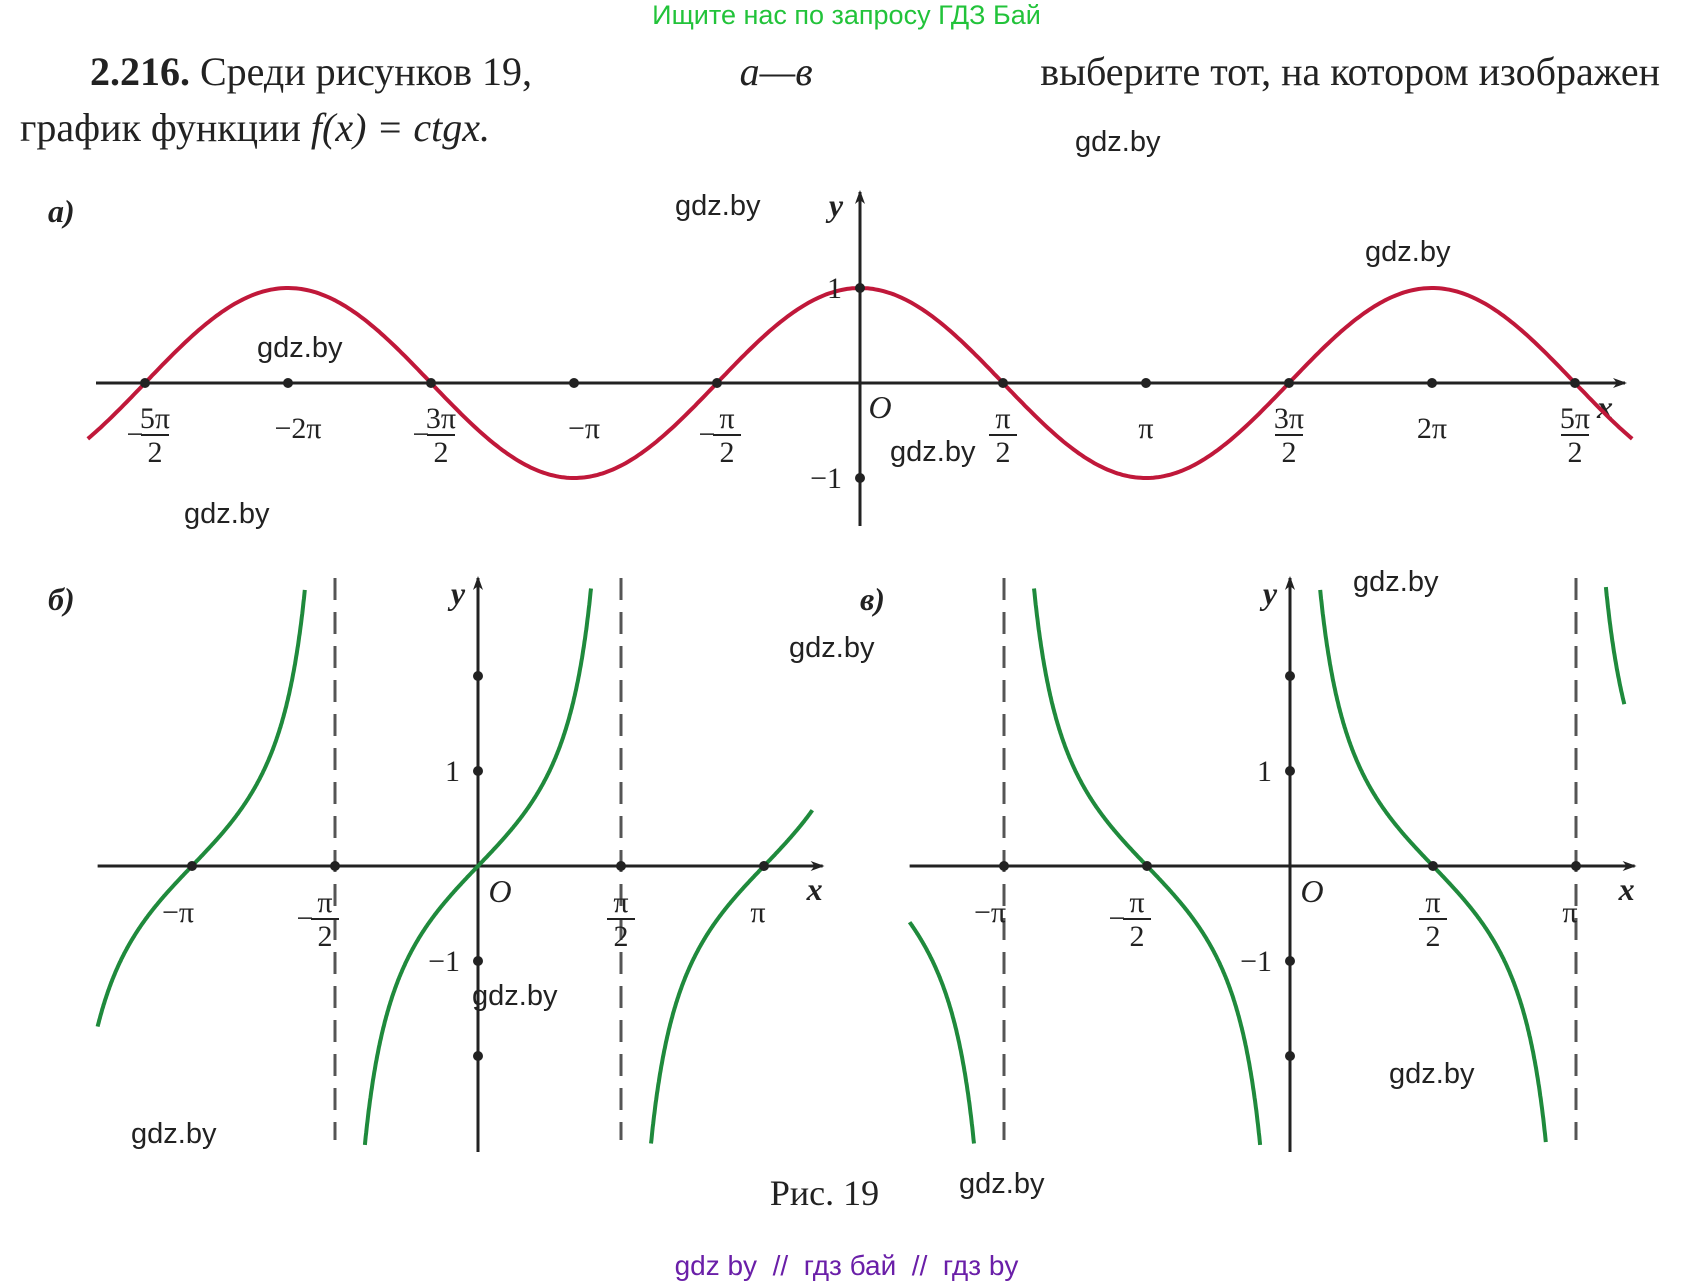 This screenshot has height=1282, width=1693. I want to click on panel-label-c: в), so click(872, 599).